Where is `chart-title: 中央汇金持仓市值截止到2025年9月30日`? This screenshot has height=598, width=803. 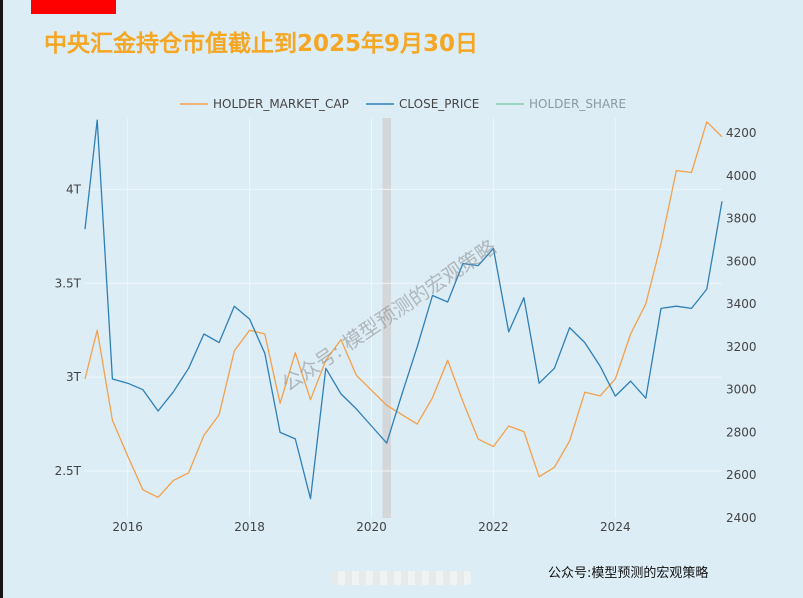
chart-title: 中央汇金持仓市值截止到2025年9月30日 is located at coordinates (261, 44).